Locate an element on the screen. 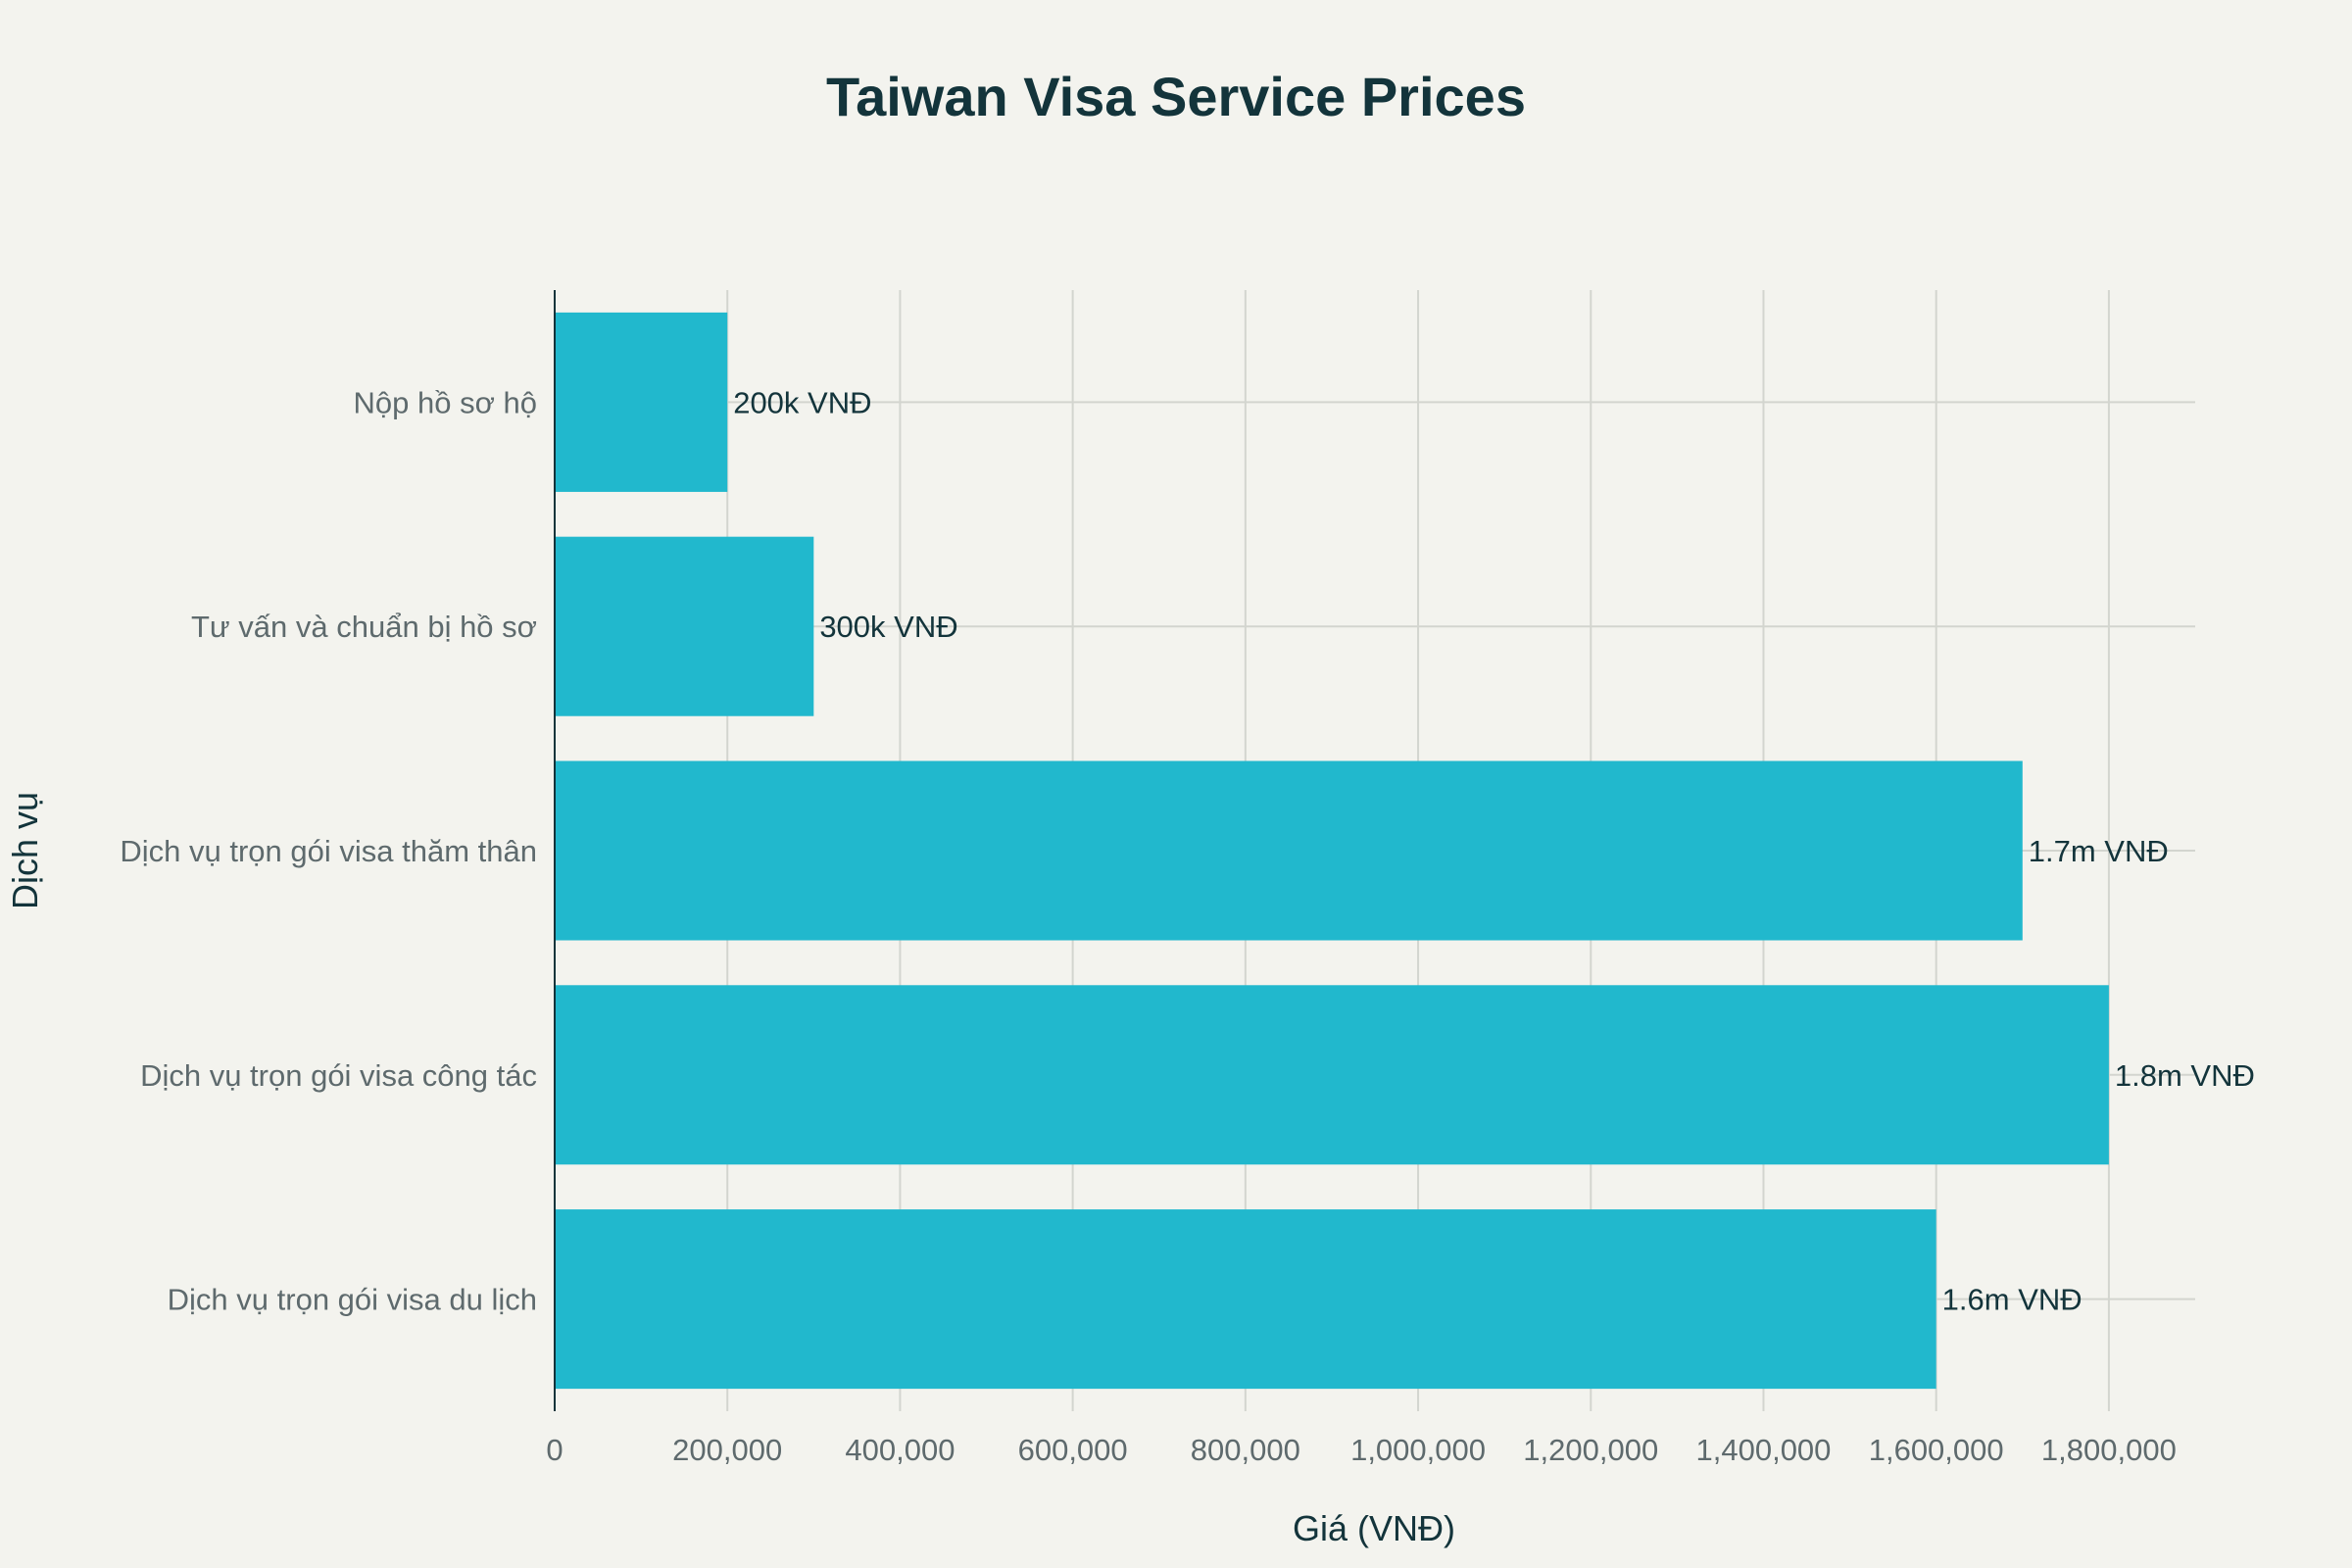  x-tick-label: 200,000 is located at coordinates (727, 1450).